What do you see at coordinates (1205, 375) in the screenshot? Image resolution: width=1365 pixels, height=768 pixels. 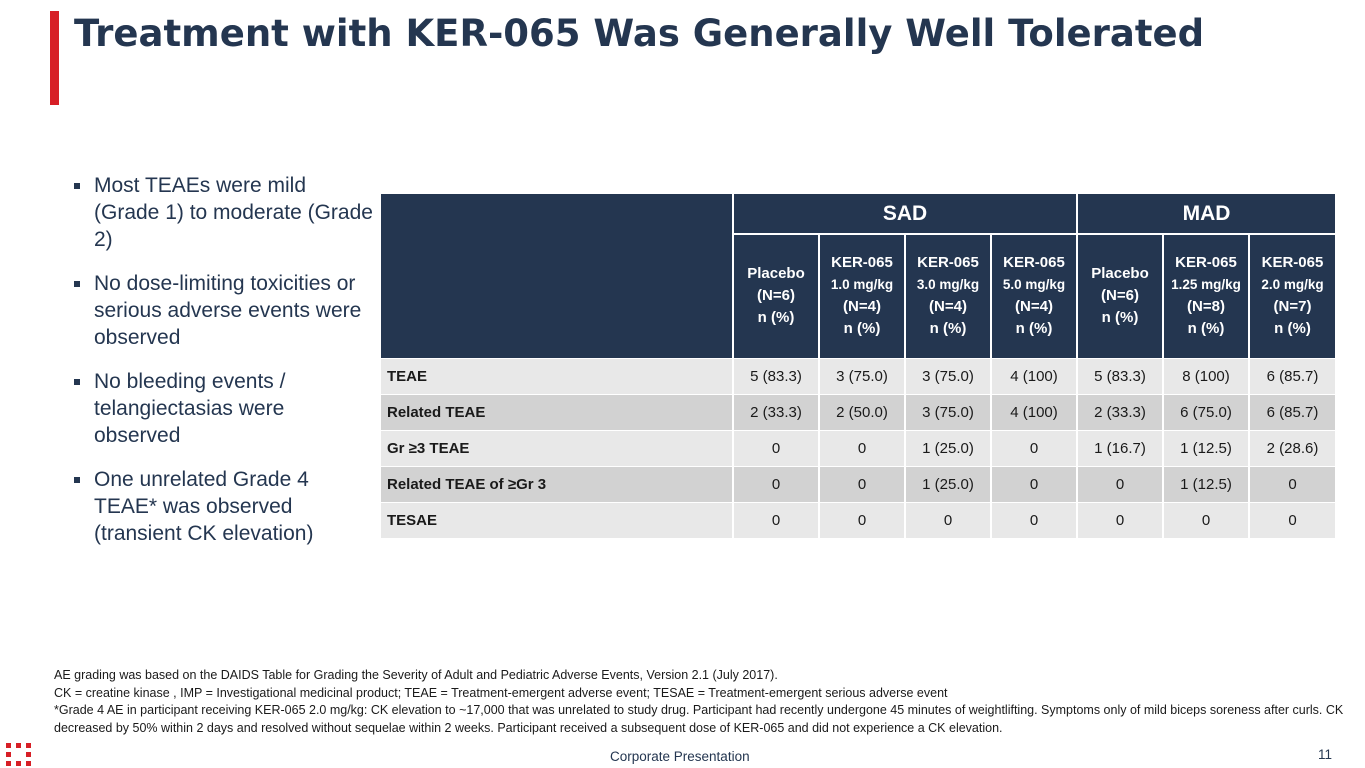 I see `table-cell: 8 (100)` at bounding box center [1205, 375].